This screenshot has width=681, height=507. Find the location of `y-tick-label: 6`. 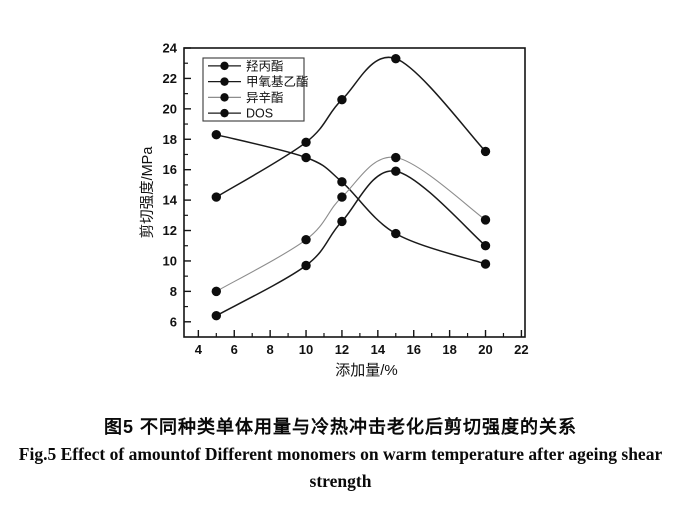

y-tick-label: 6 is located at coordinates (173, 321).